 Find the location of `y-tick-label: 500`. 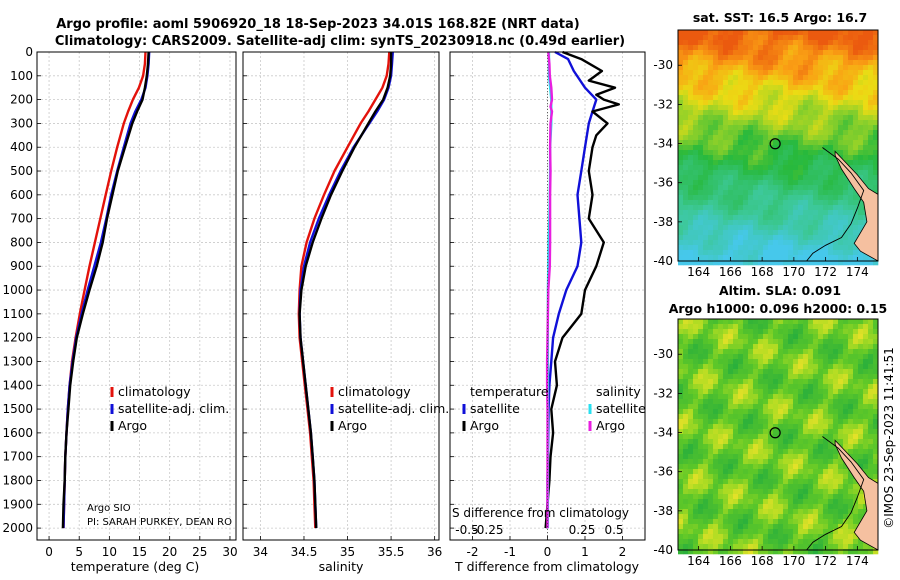

y-tick-label: 500 is located at coordinates (21, 171).